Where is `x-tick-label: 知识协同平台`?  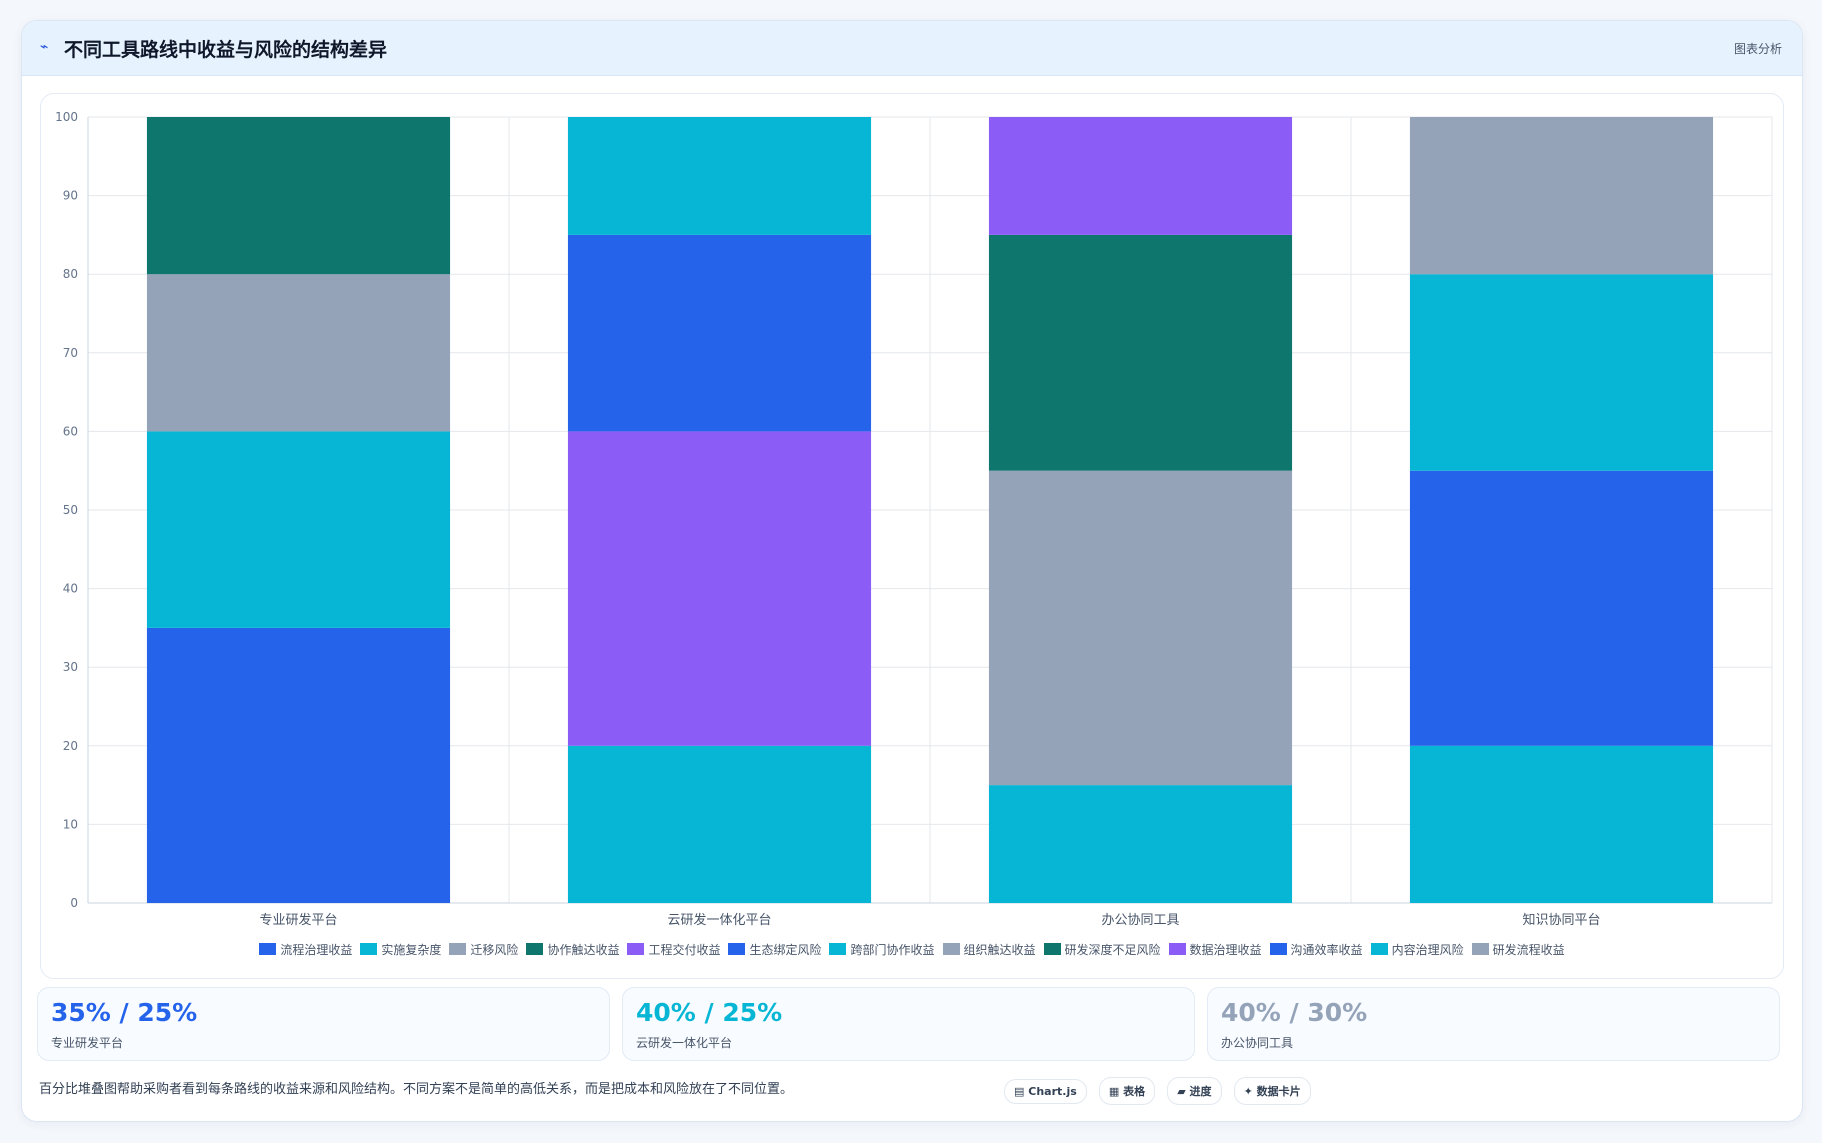 x-tick-label: 知识协同平台 is located at coordinates (1561, 920).